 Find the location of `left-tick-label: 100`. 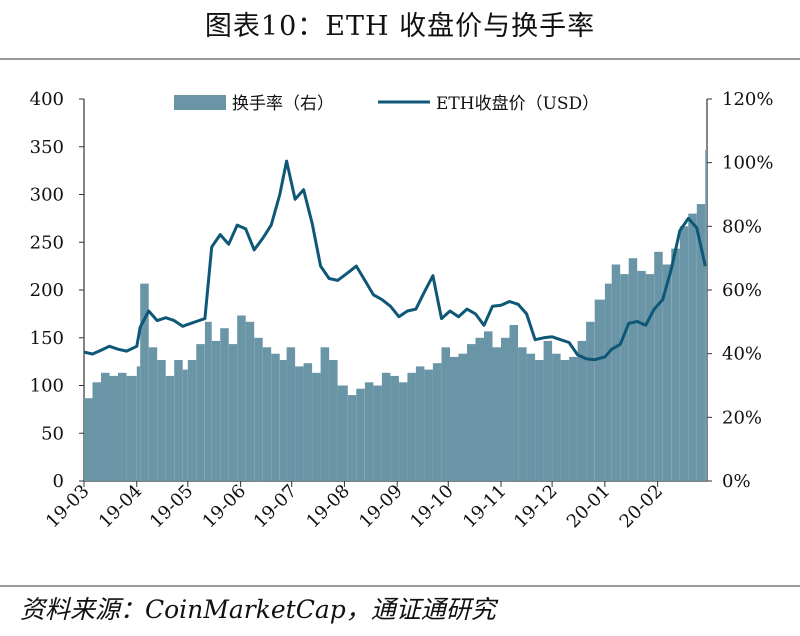

left-tick-label: 100 is located at coordinates (47, 386).